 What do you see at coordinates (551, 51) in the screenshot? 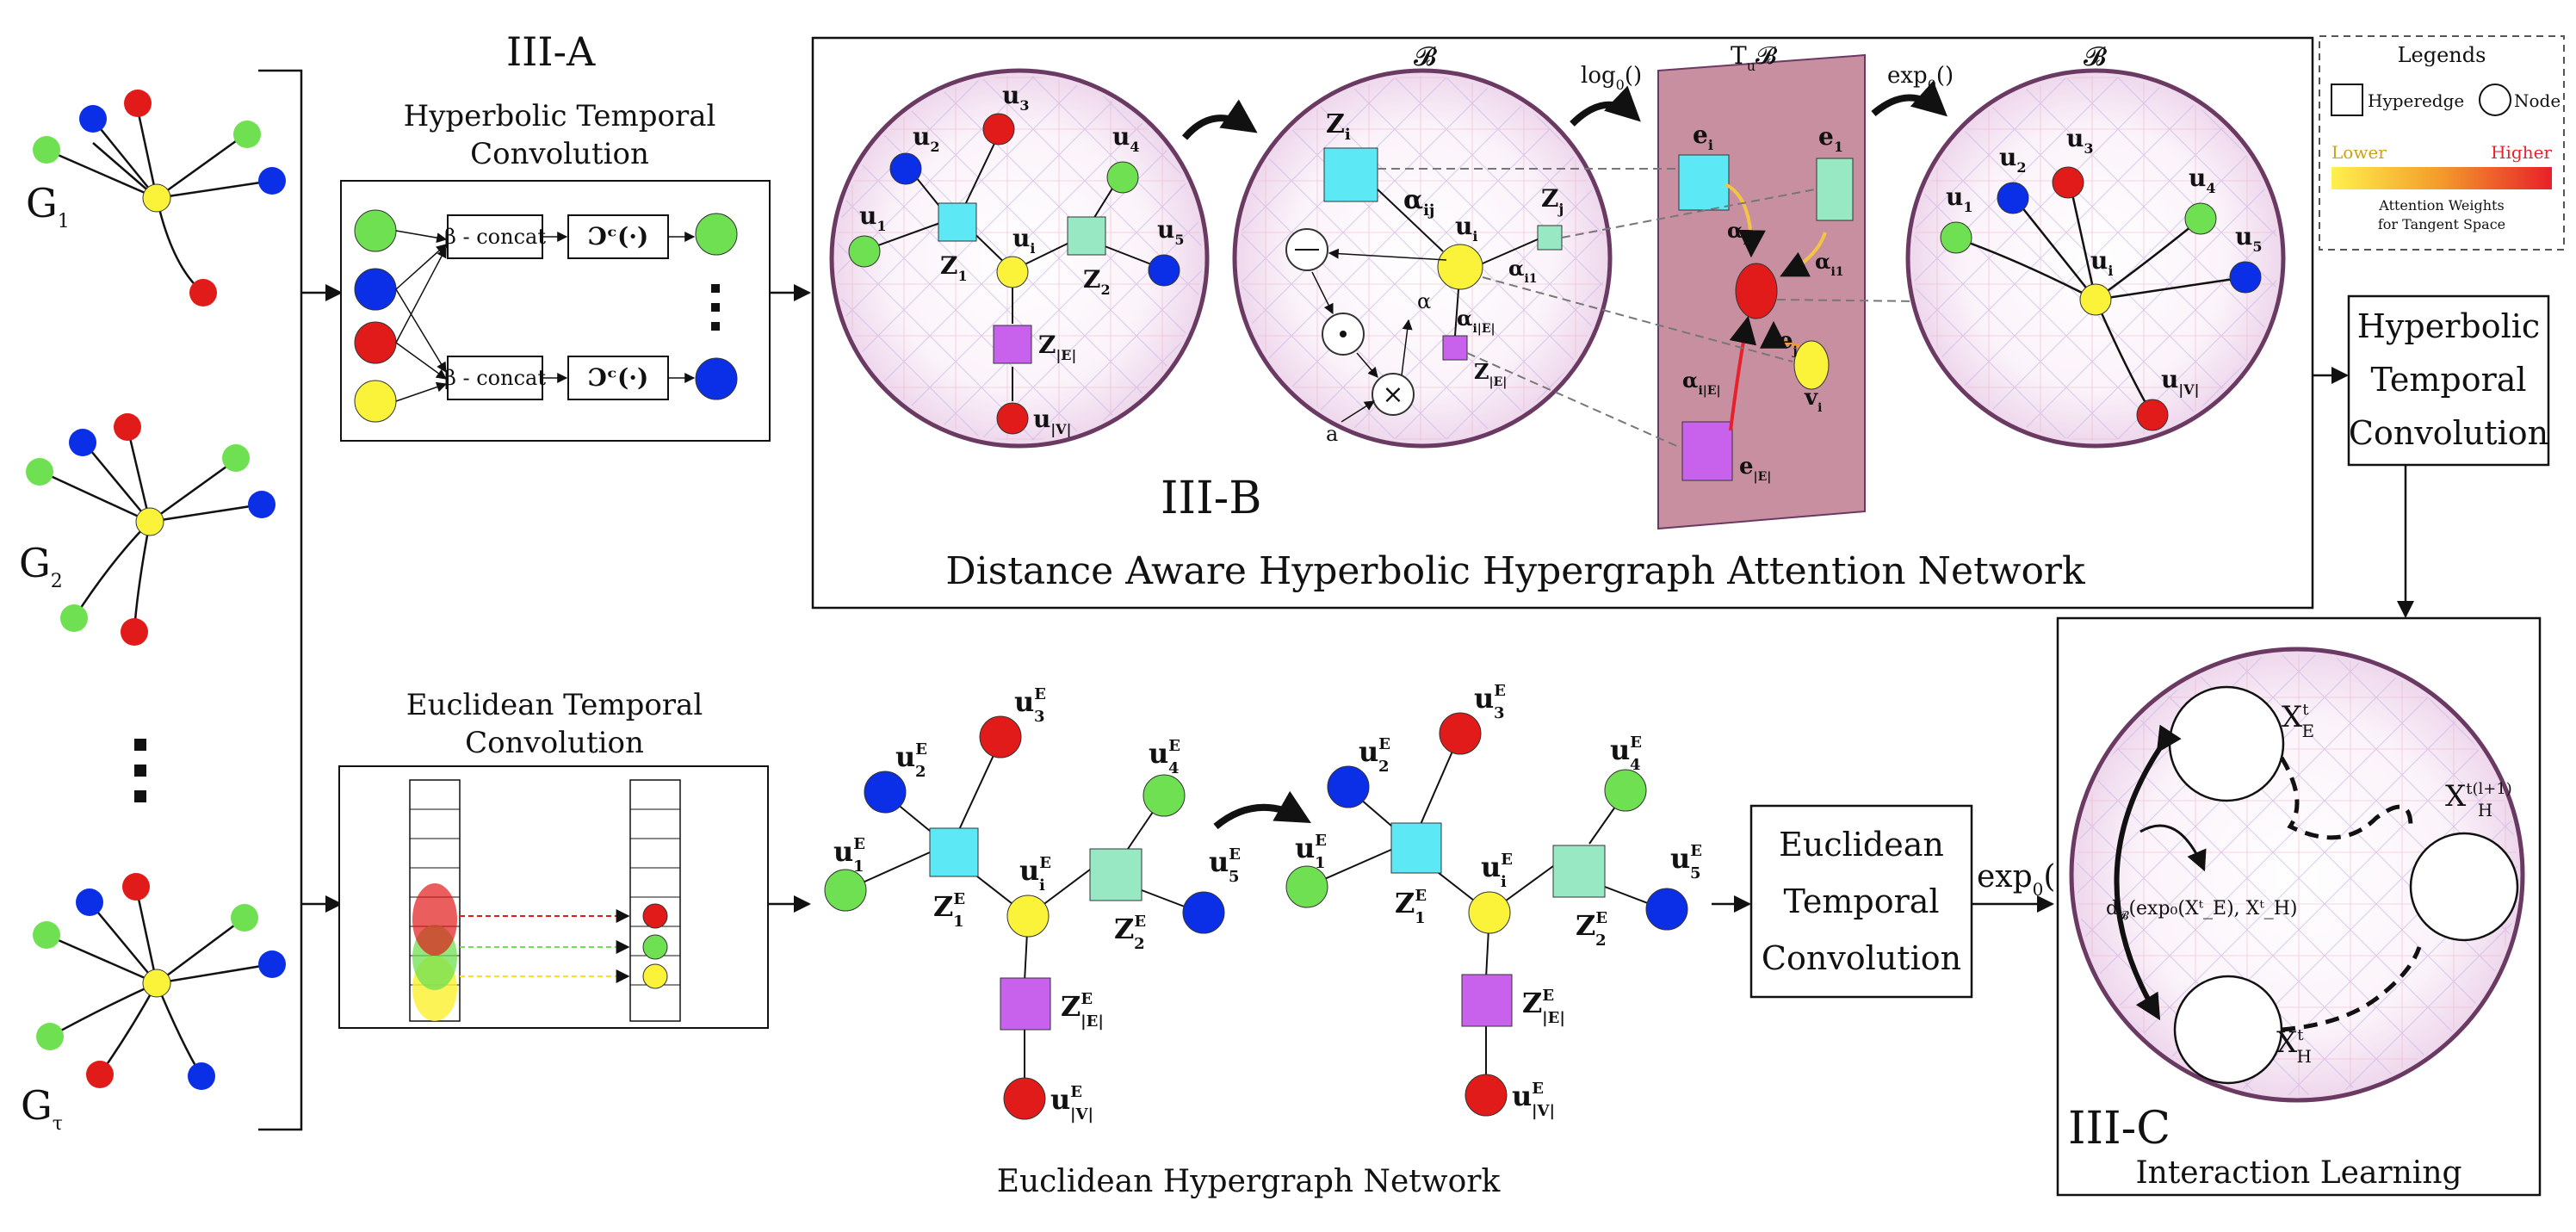
I see `section-label-iii-a: III-A` at bounding box center [551, 51].